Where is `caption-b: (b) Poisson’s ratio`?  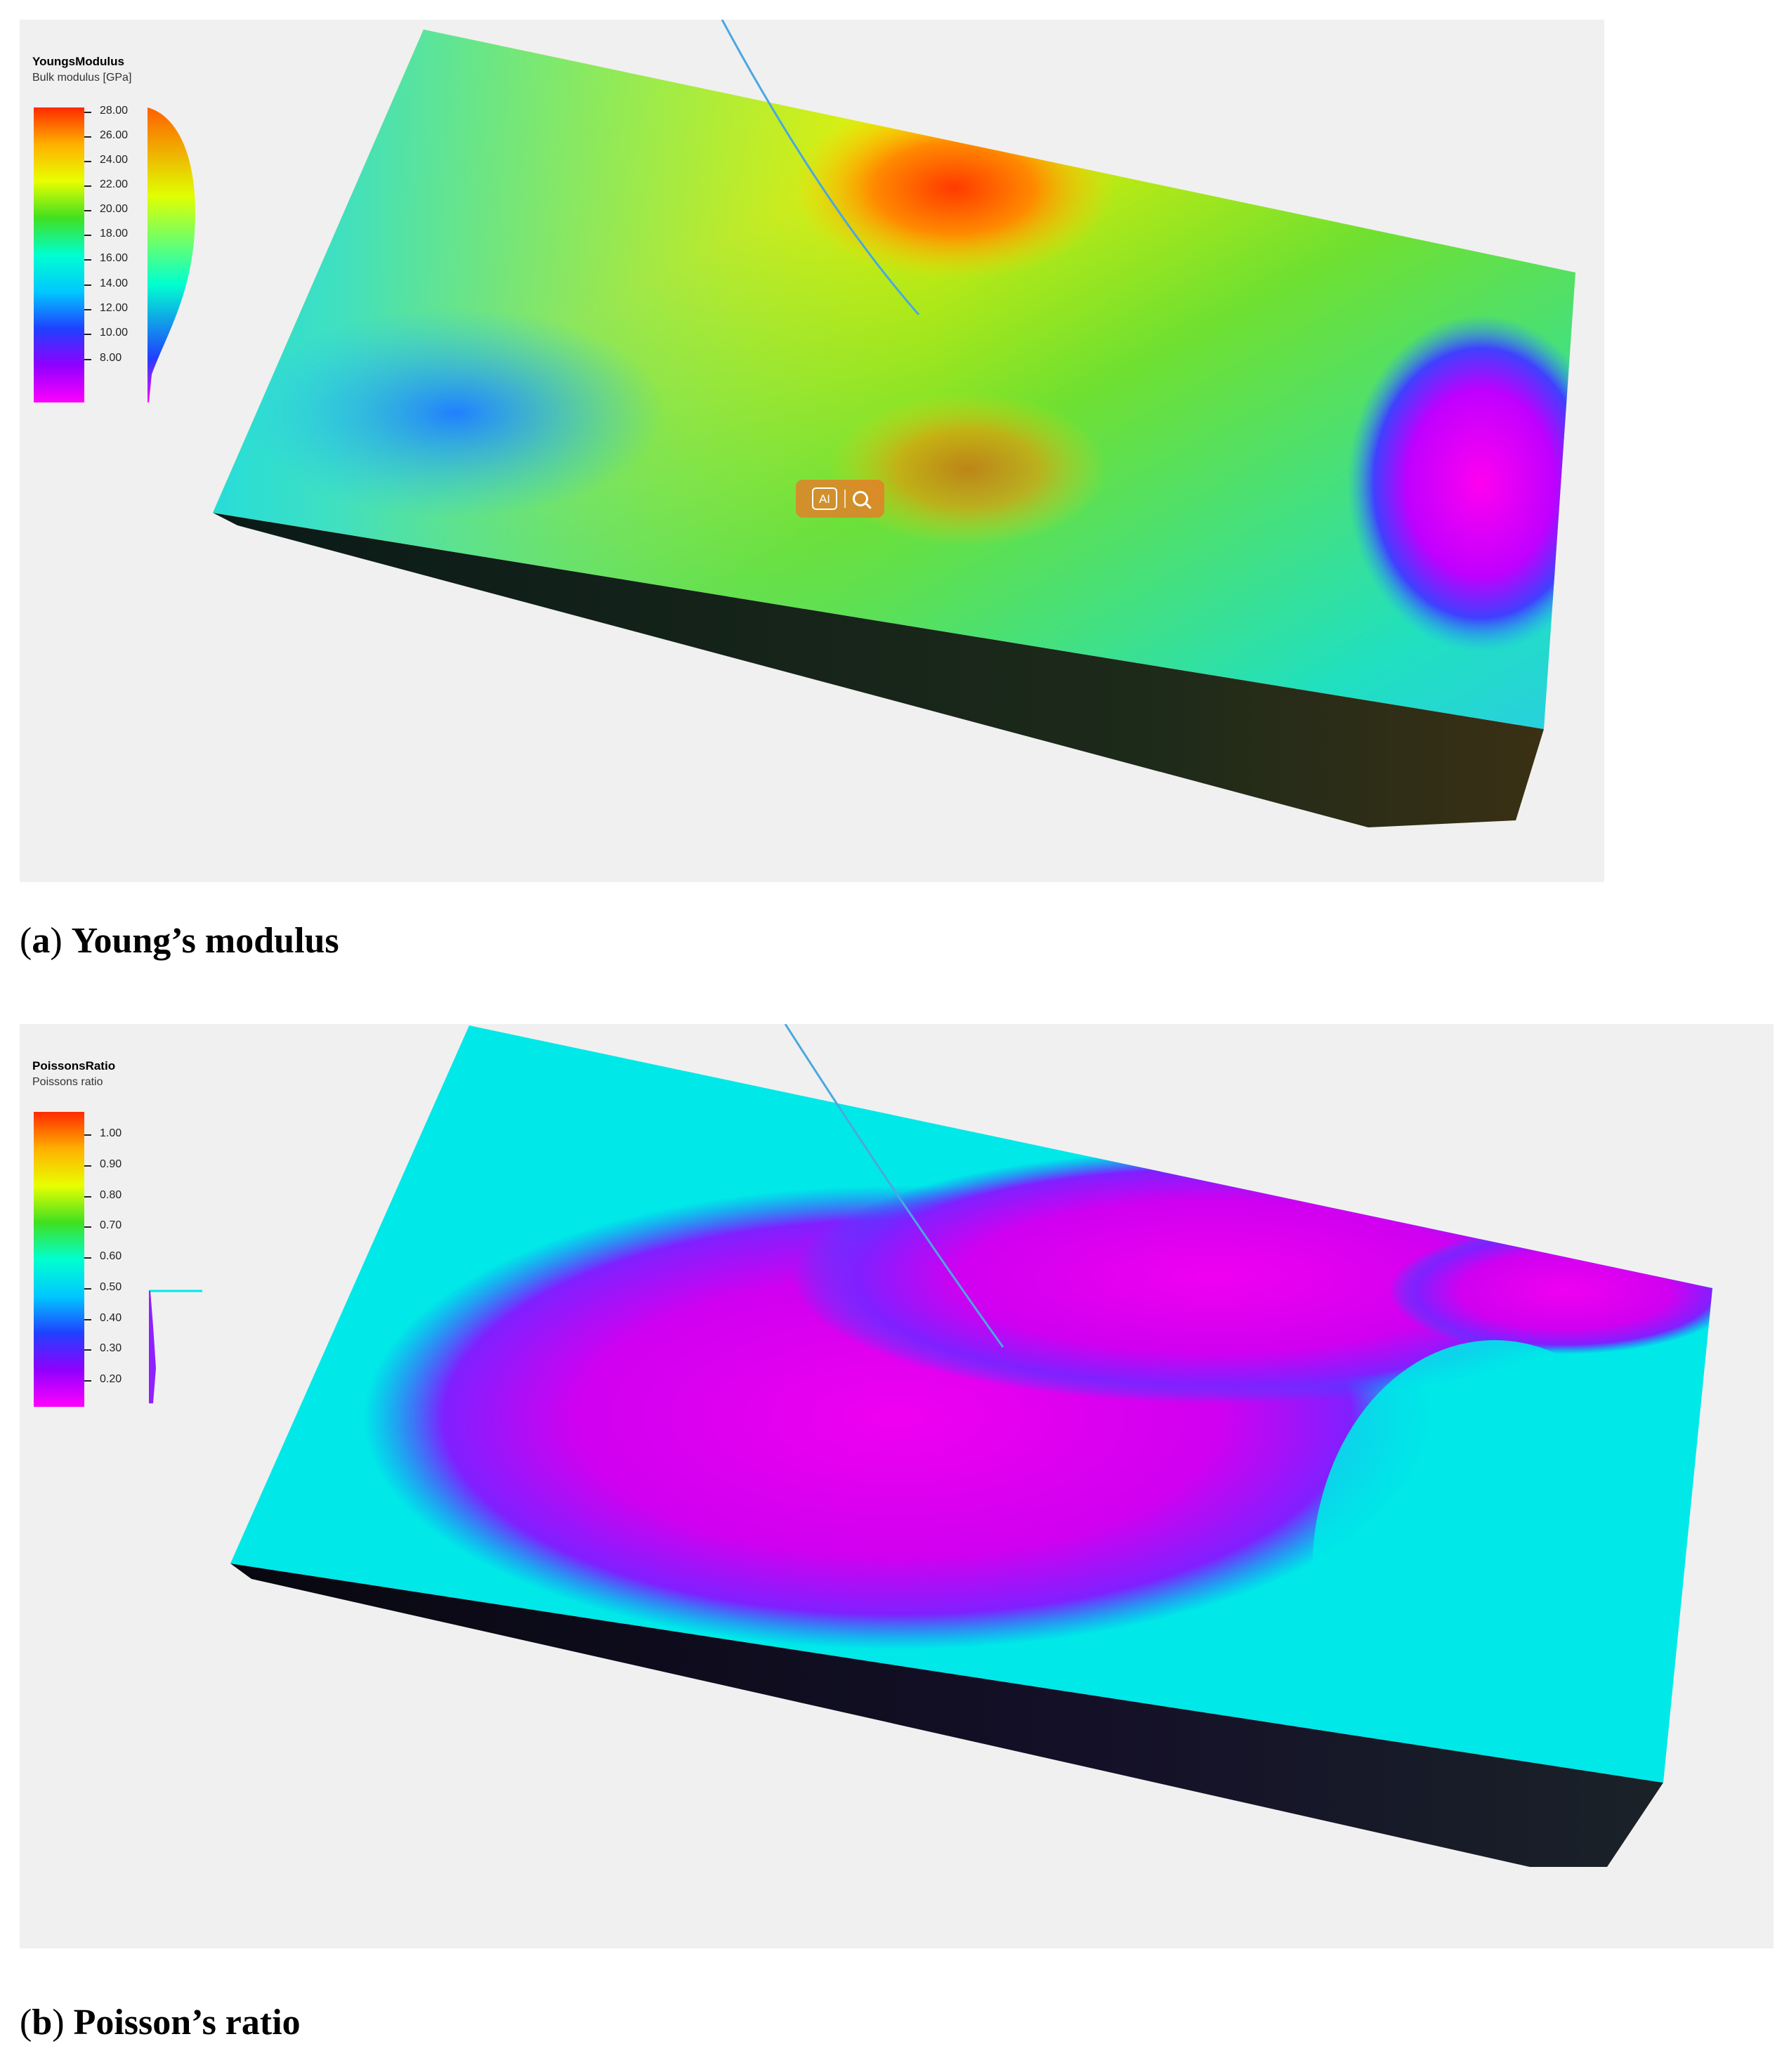
caption-b: (b) Poisson’s ratio is located at coordinates (160, 2023).